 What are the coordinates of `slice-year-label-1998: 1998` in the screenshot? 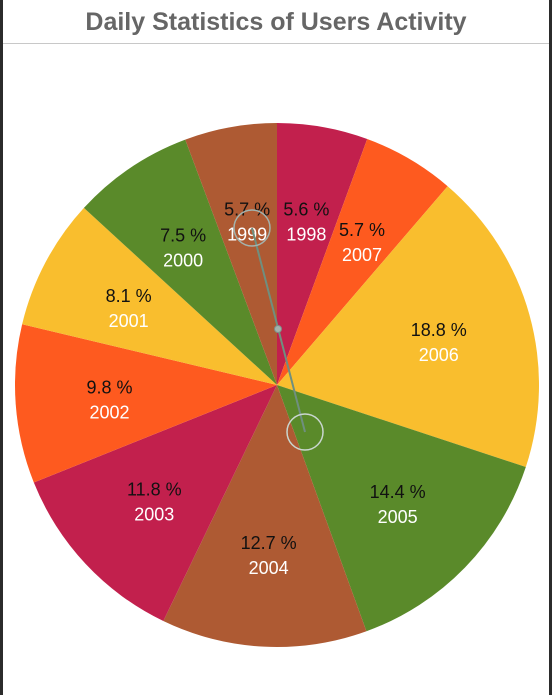 It's located at (306, 235).